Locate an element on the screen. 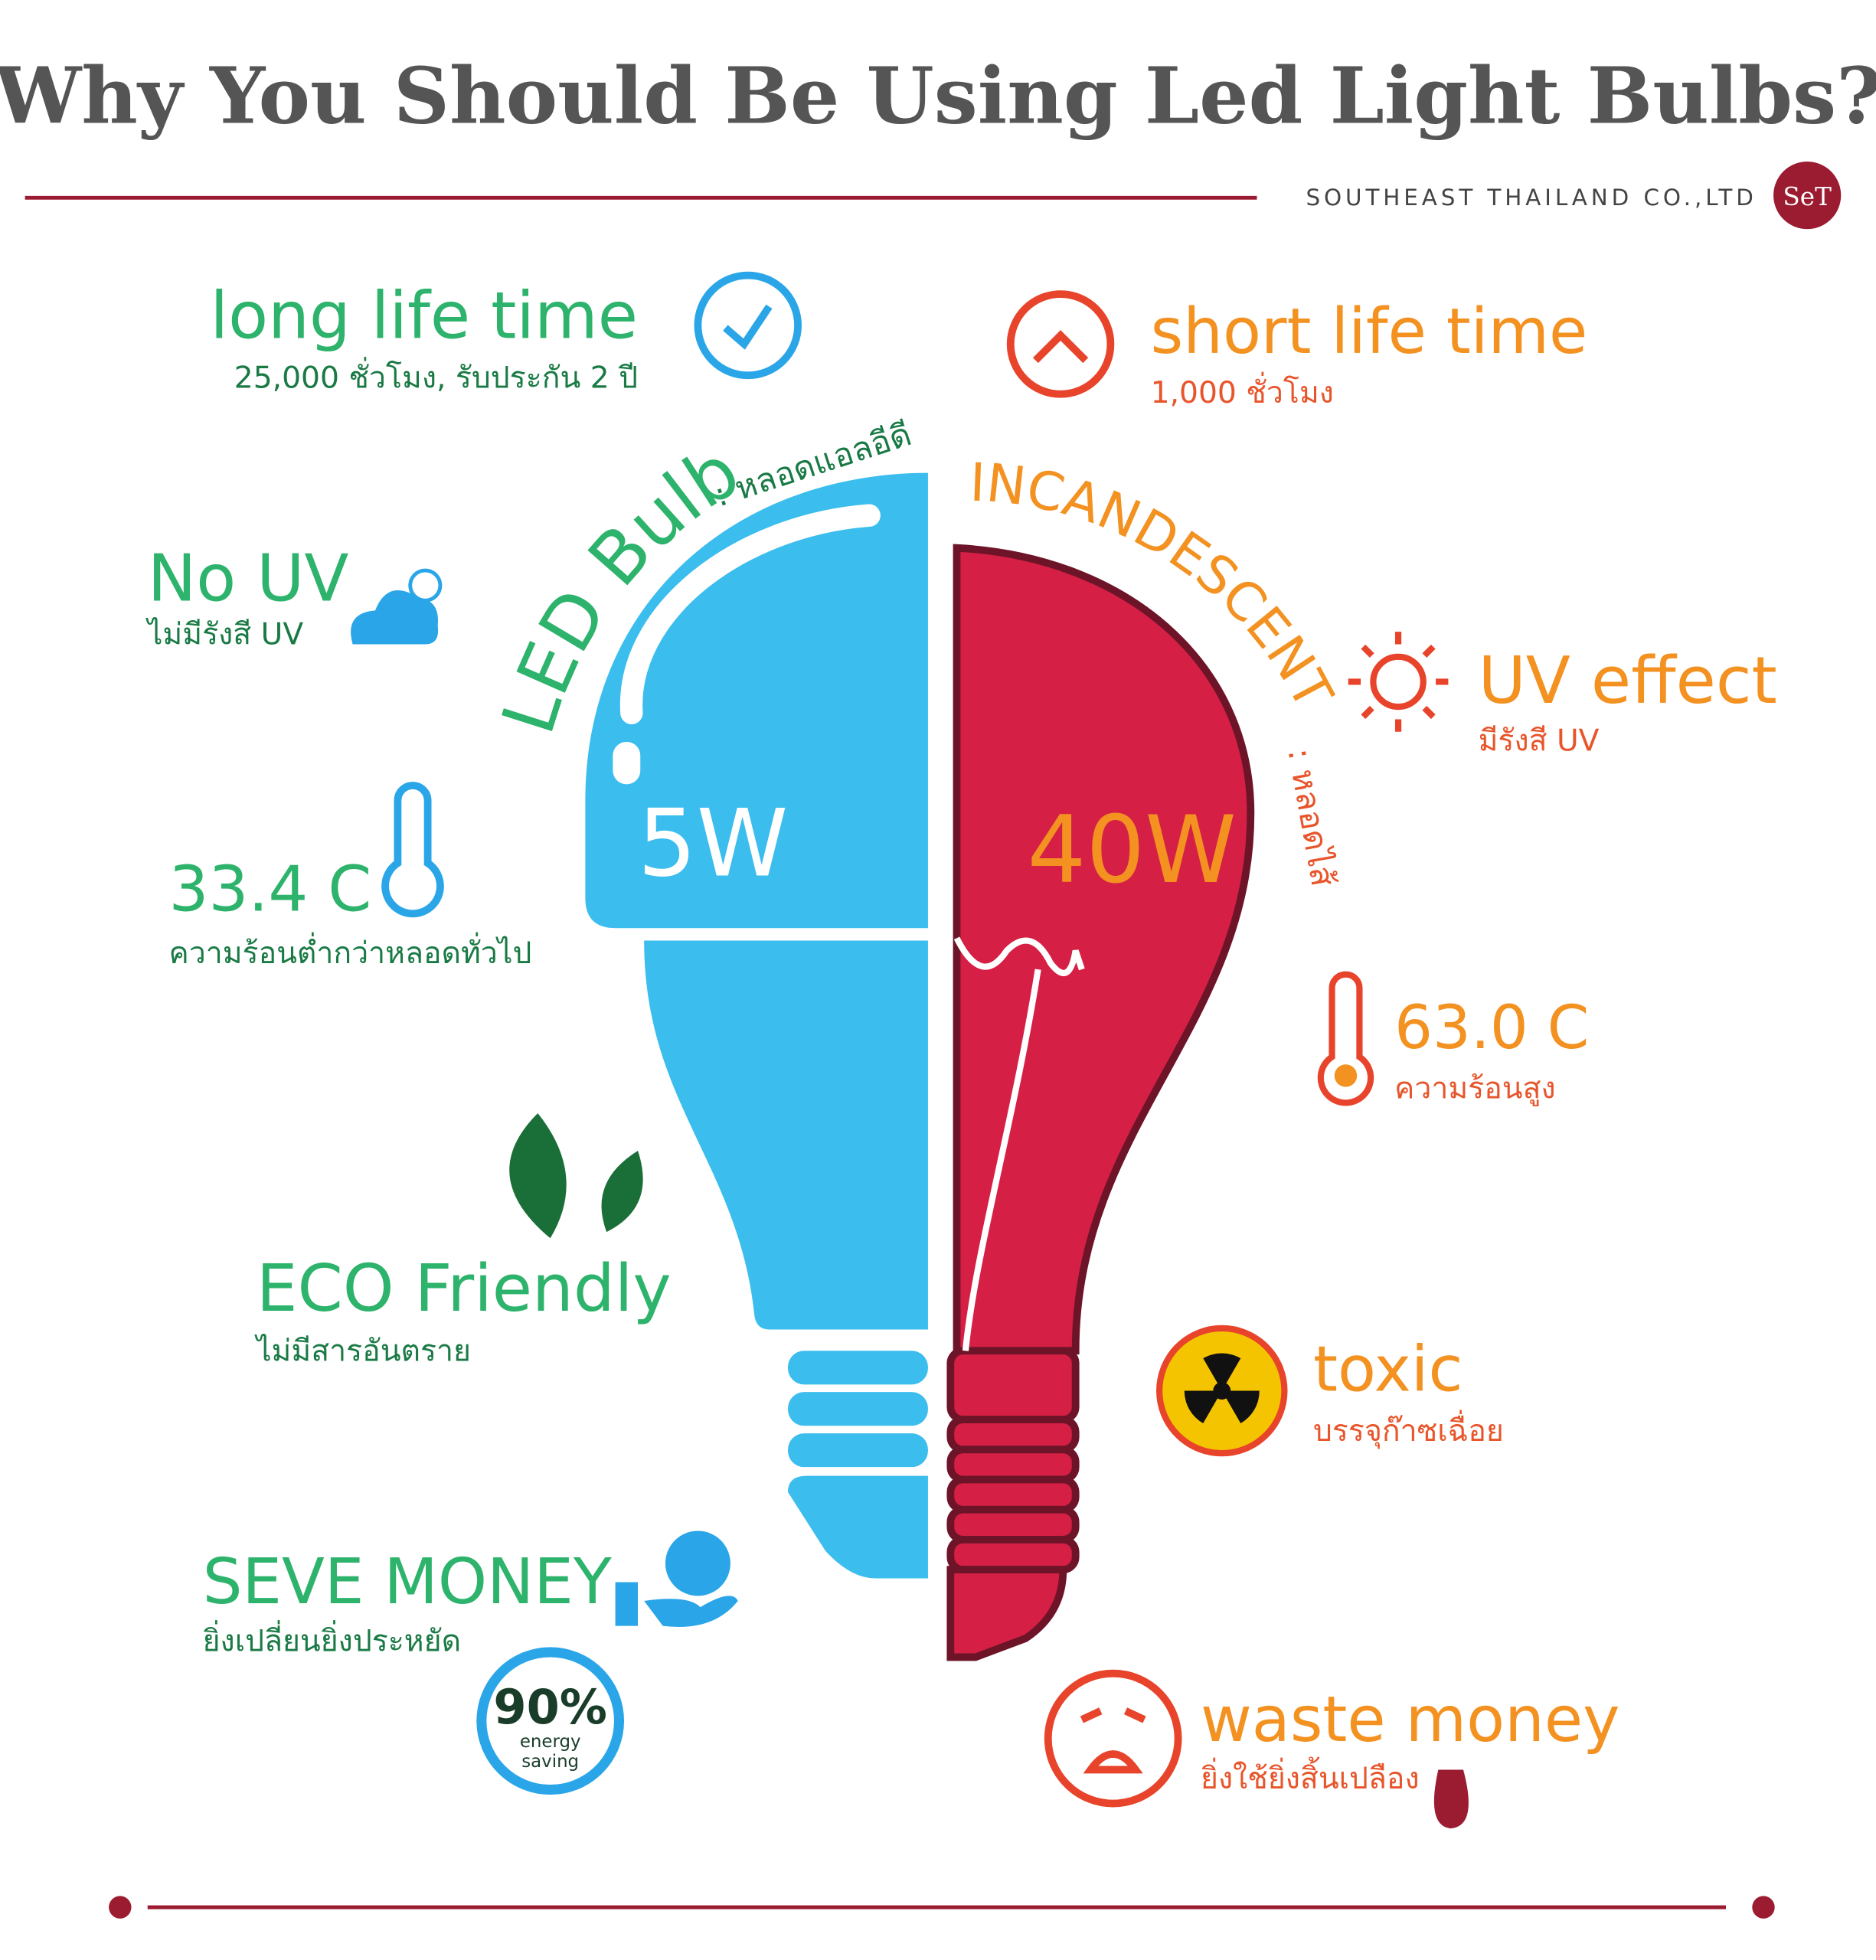 This screenshot has width=1876, height=1960. saving-ring is located at coordinates (550, 1721).